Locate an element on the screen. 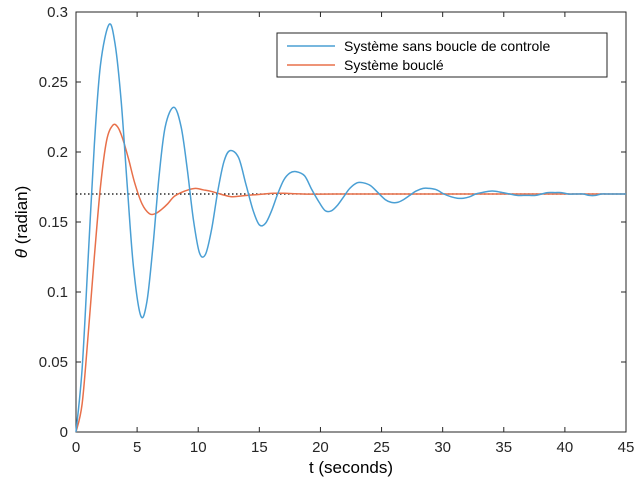  y-tick-label: 0.15 is located at coordinates (53, 222).